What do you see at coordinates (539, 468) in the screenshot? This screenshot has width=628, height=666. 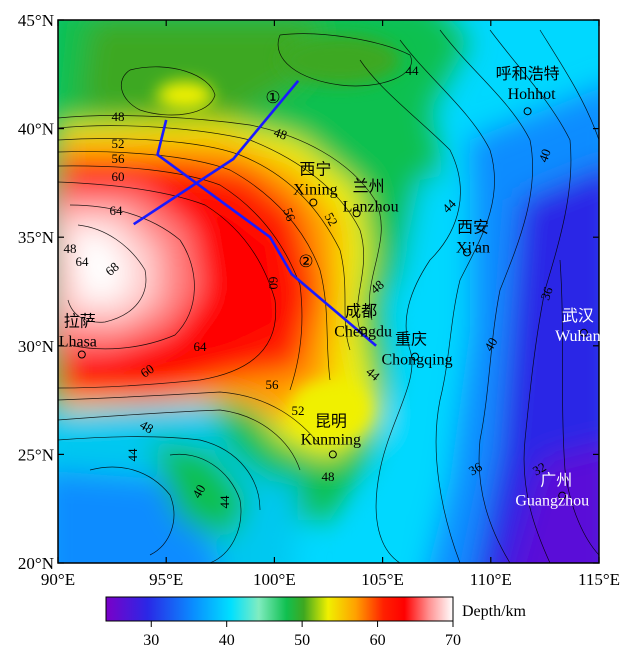 I see `contour-label: 32` at bounding box center [539, 468].